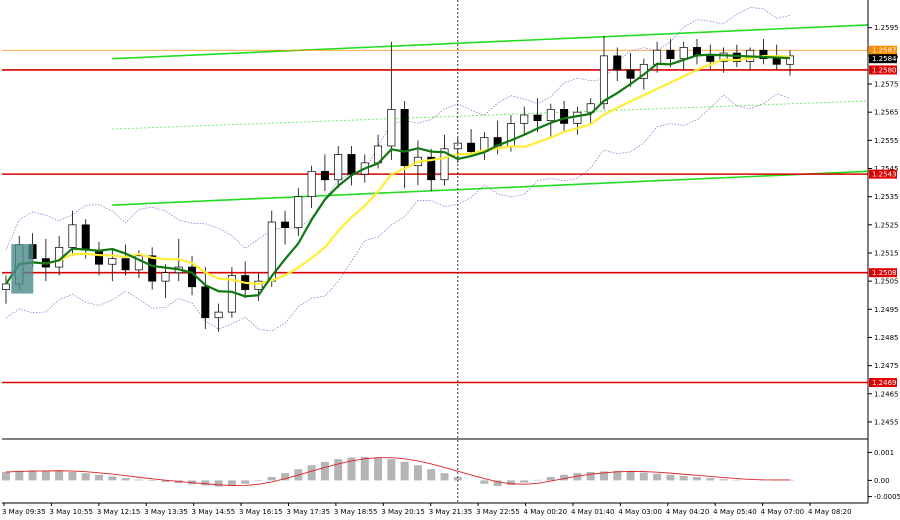  I want to click on price-level-label: 1.2587, so click(884, 51).